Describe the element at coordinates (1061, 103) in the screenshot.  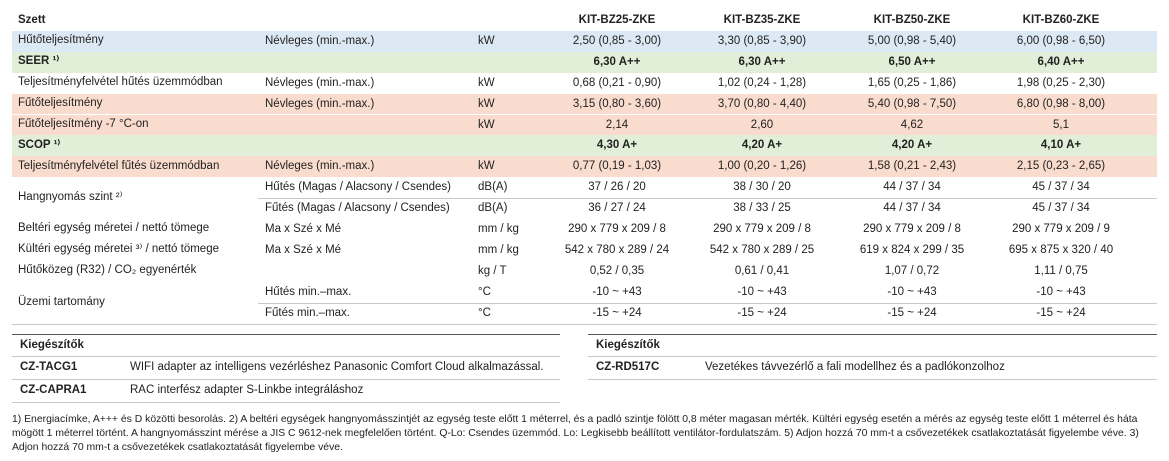
I see `value: 6,80 (0,98 - 8,00)` at that location.